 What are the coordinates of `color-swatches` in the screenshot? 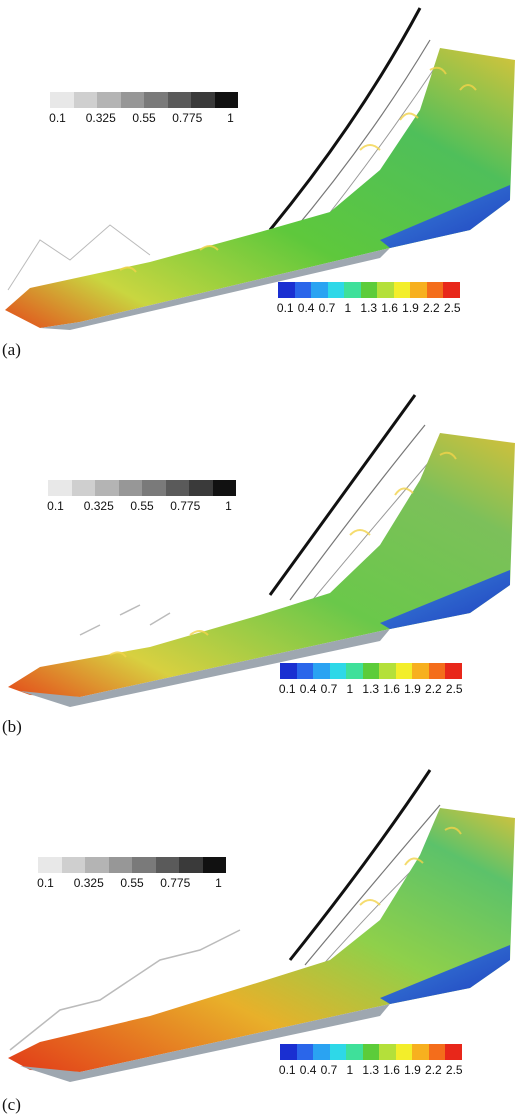 It's located at (380, 1052).